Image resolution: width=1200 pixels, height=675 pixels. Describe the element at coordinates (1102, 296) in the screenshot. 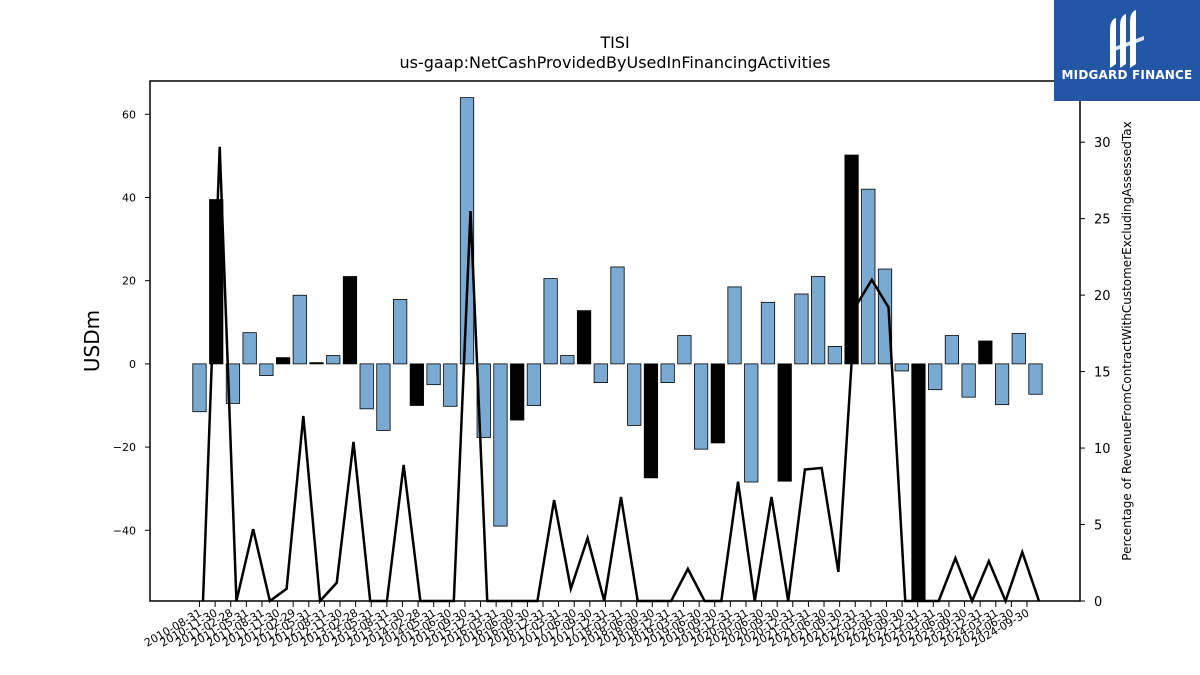

I see `y2-tick-label: 20` at that location.